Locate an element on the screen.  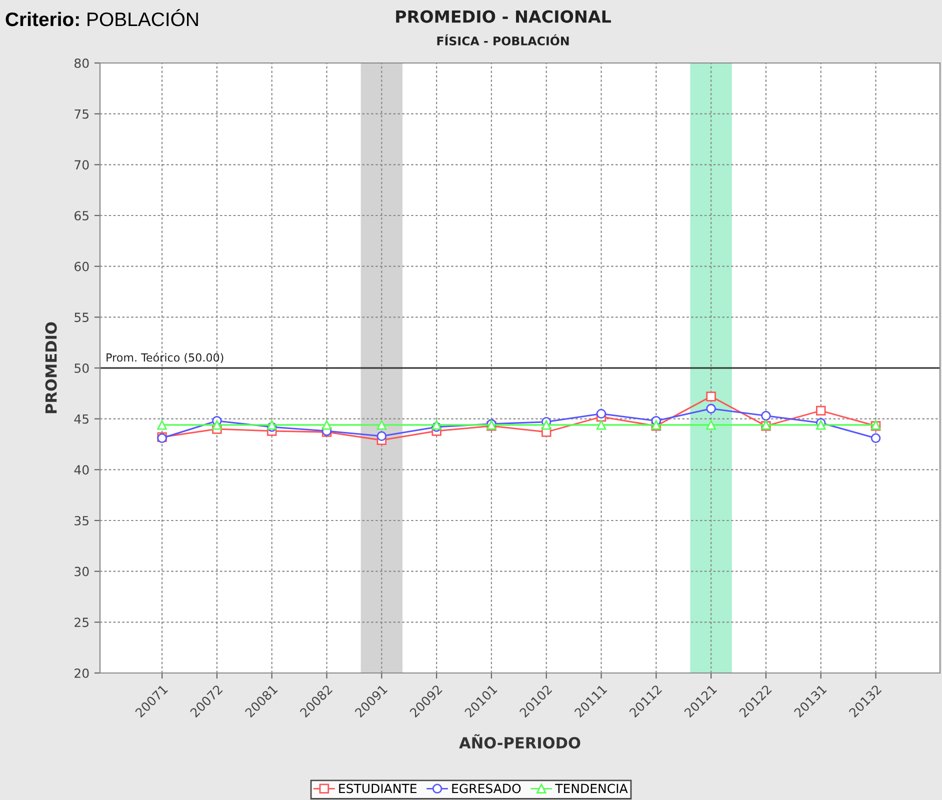
y-tick-label: 40 is located at coordinates (81, 470).